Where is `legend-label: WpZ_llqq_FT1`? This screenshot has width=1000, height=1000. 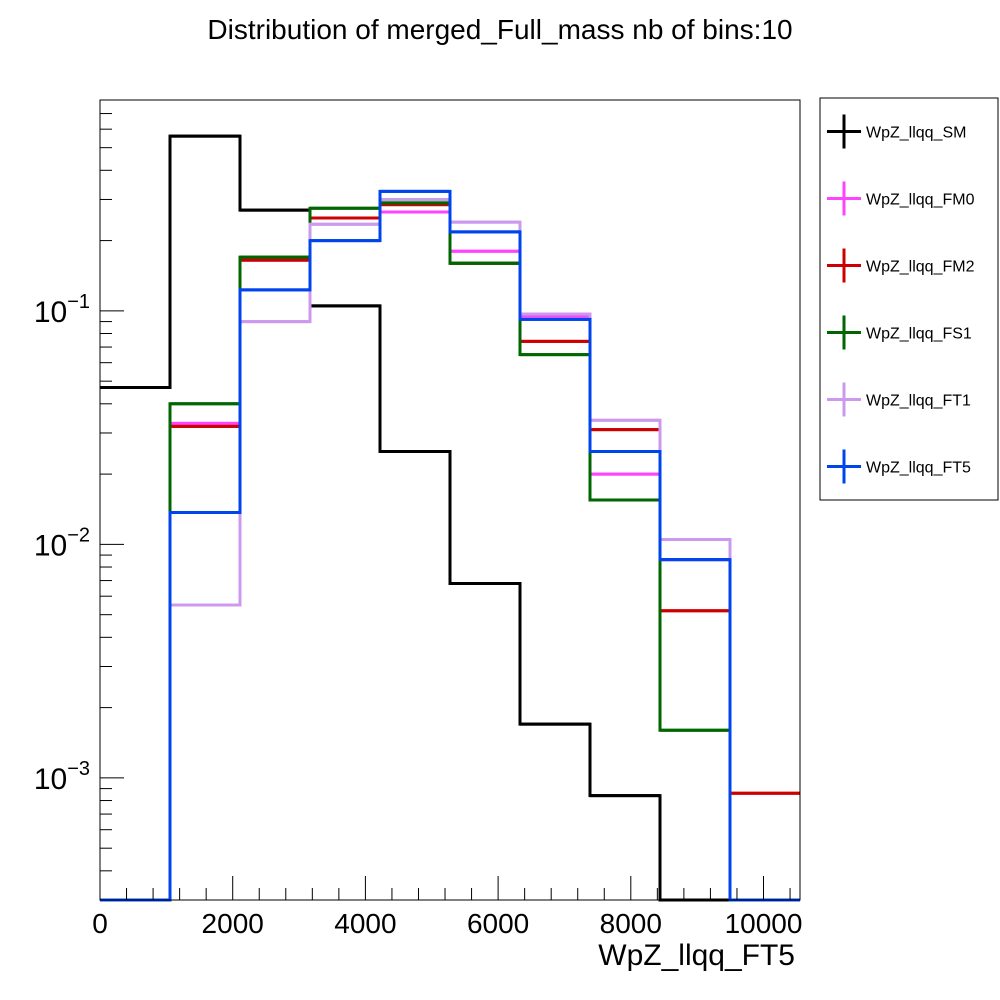 legend-label: WpZ_llqq_FT1 is located at coordinates (918, 401).